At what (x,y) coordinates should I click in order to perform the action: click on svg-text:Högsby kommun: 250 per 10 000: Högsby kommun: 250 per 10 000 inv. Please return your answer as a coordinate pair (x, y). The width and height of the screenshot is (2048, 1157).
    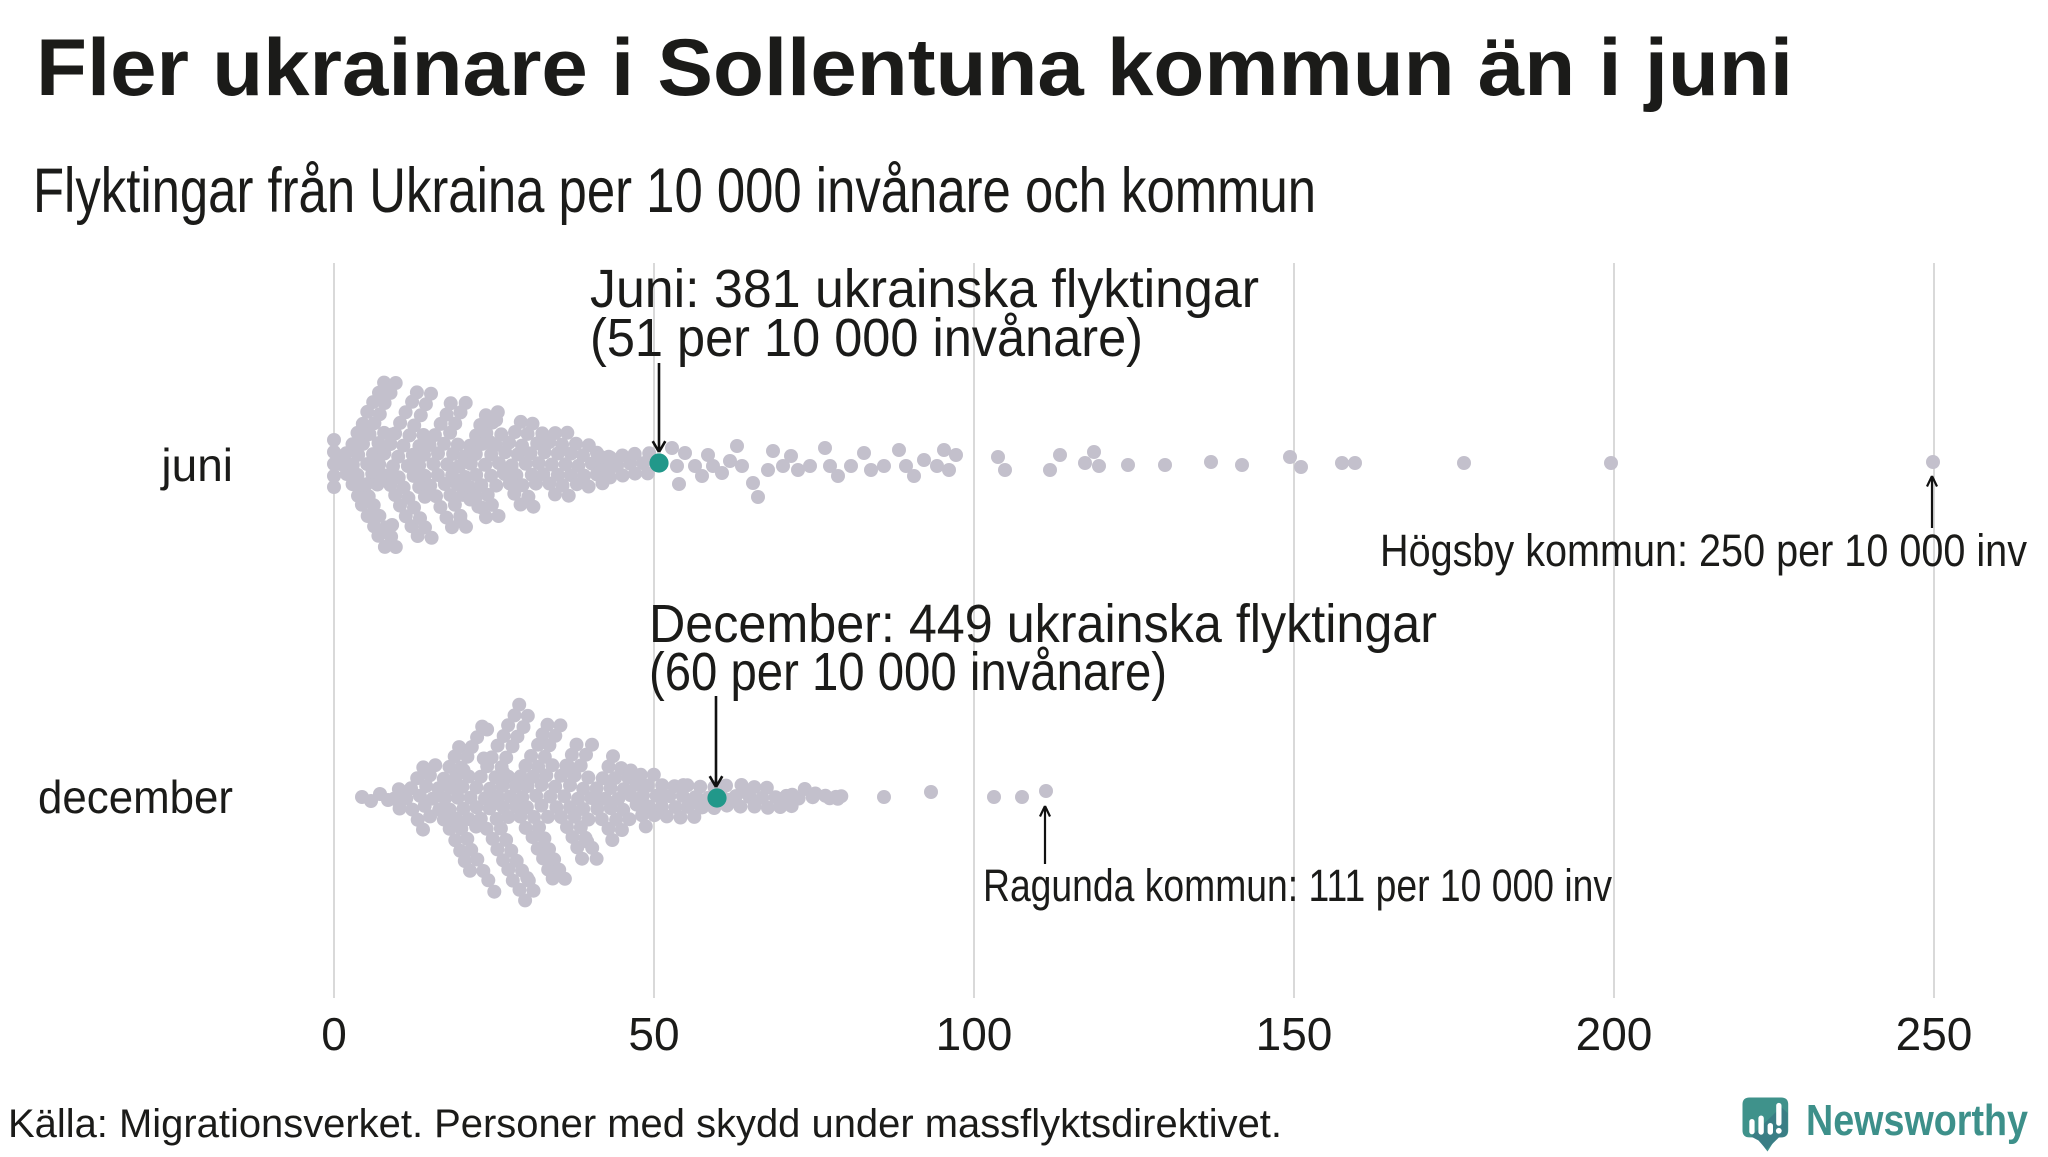
    Looking at the image, I should click on (1703, 550).